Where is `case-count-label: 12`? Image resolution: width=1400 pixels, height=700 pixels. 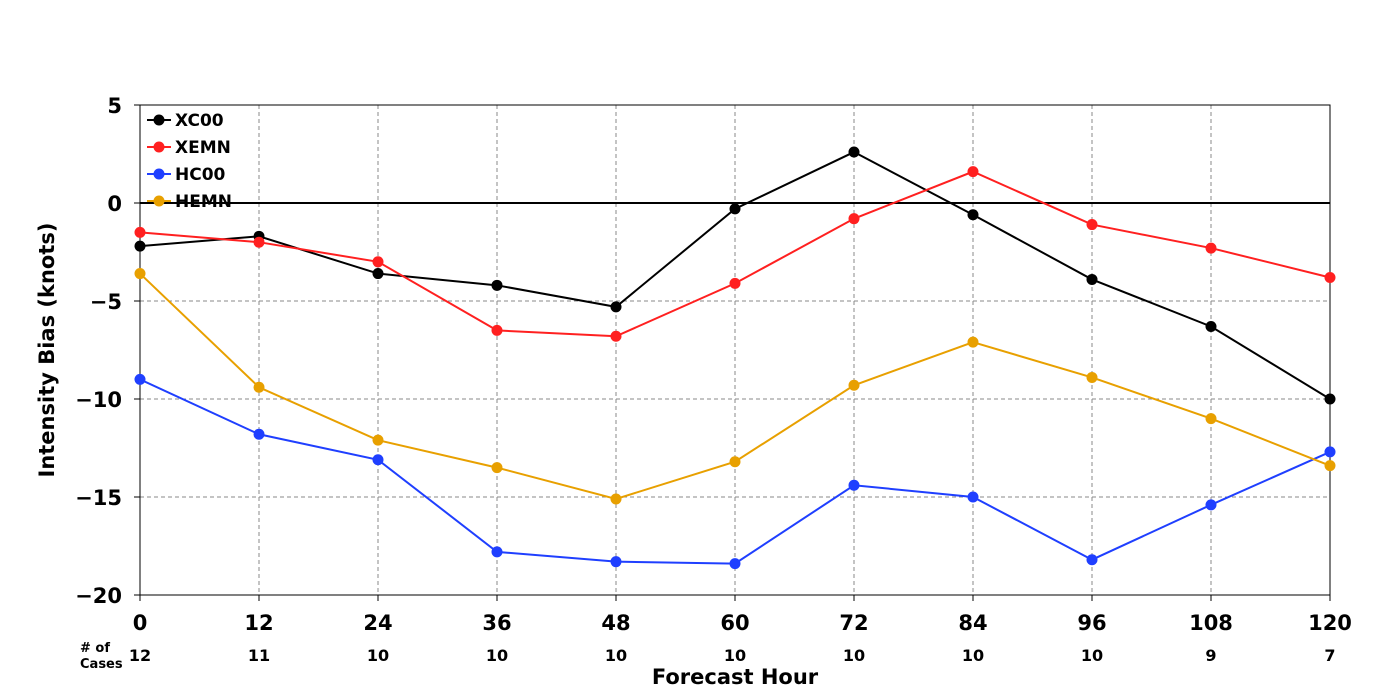
case-count-label: 12 is located at coordinates (140, 655).